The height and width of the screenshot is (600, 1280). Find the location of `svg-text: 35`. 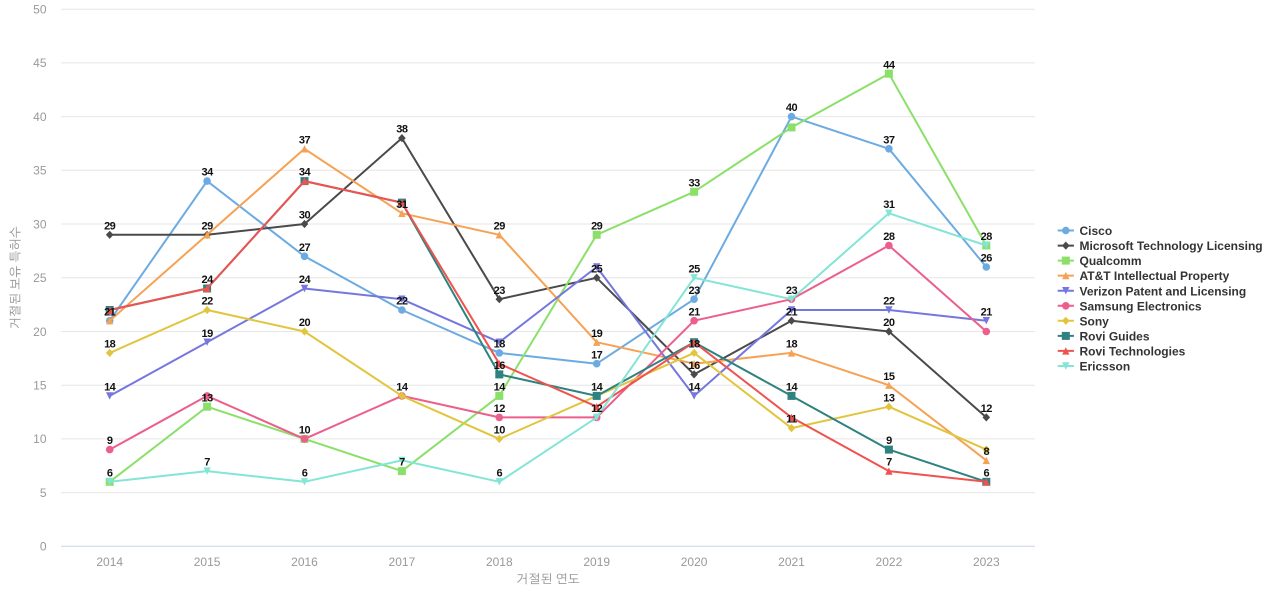

svg-text: 35 is located at coordinates (40, 171).